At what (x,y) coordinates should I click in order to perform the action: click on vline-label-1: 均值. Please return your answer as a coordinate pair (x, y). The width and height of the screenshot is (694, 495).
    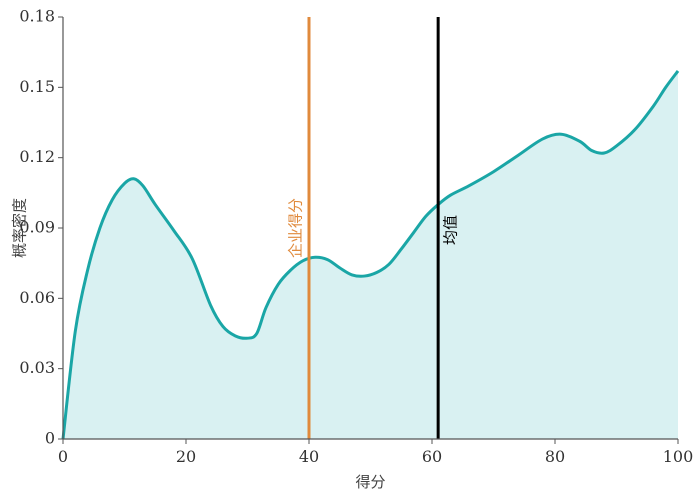
    Looking at the image, I should click on (451, 230).